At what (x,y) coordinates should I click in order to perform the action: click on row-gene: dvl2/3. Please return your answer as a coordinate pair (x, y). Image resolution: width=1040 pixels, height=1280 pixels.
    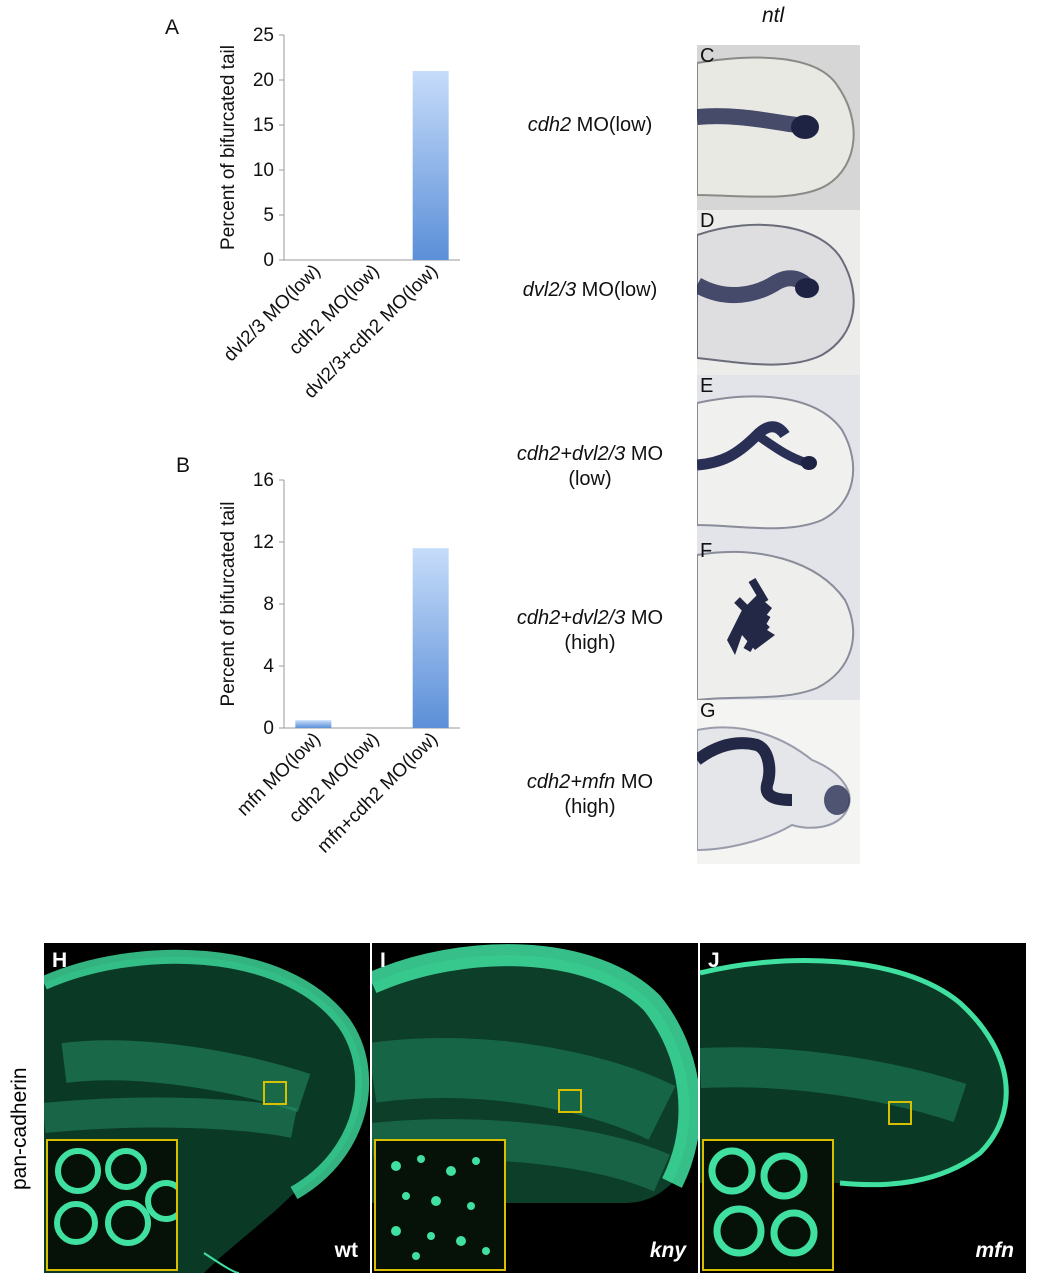
    Looking at the image, I should click on (549, 290).